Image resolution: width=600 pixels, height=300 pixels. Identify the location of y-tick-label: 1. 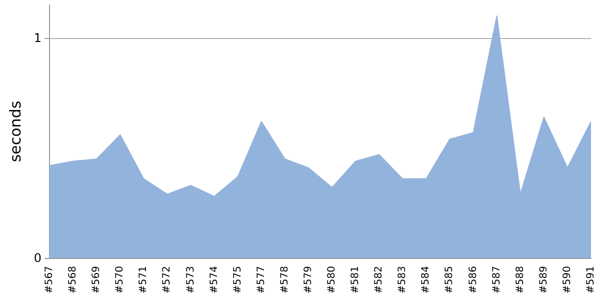
(38, 38).